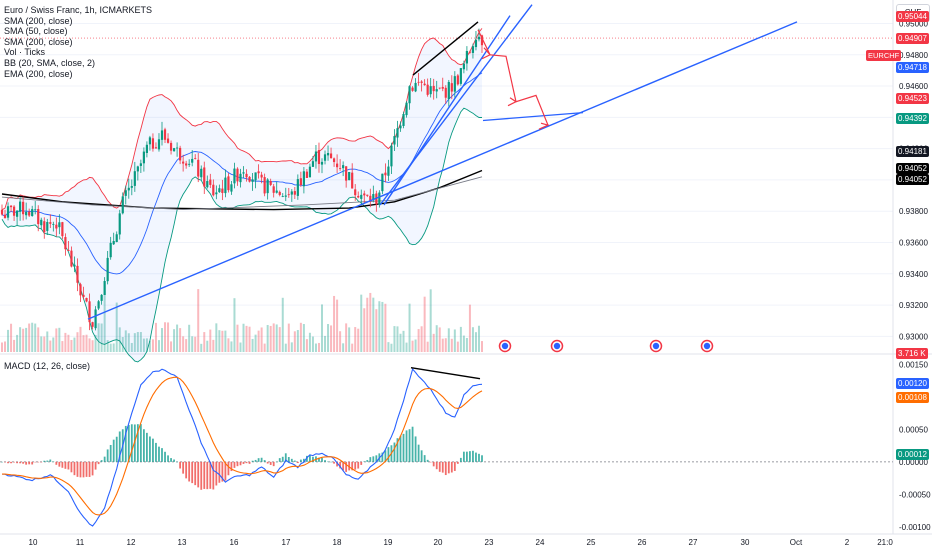  I want to click on trendline-steep-a, so click(456, 105).